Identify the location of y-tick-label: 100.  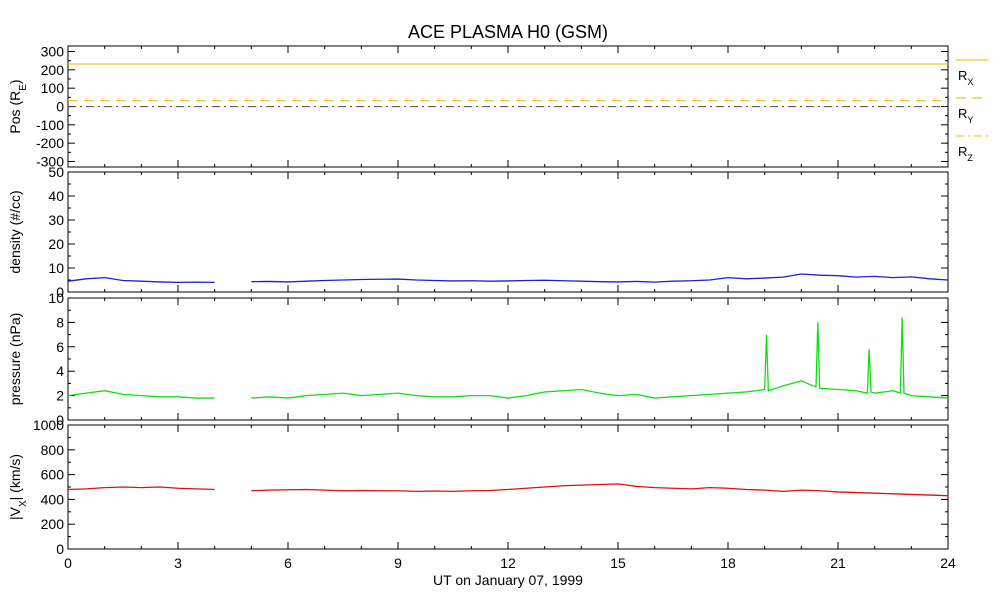
(53, 88).